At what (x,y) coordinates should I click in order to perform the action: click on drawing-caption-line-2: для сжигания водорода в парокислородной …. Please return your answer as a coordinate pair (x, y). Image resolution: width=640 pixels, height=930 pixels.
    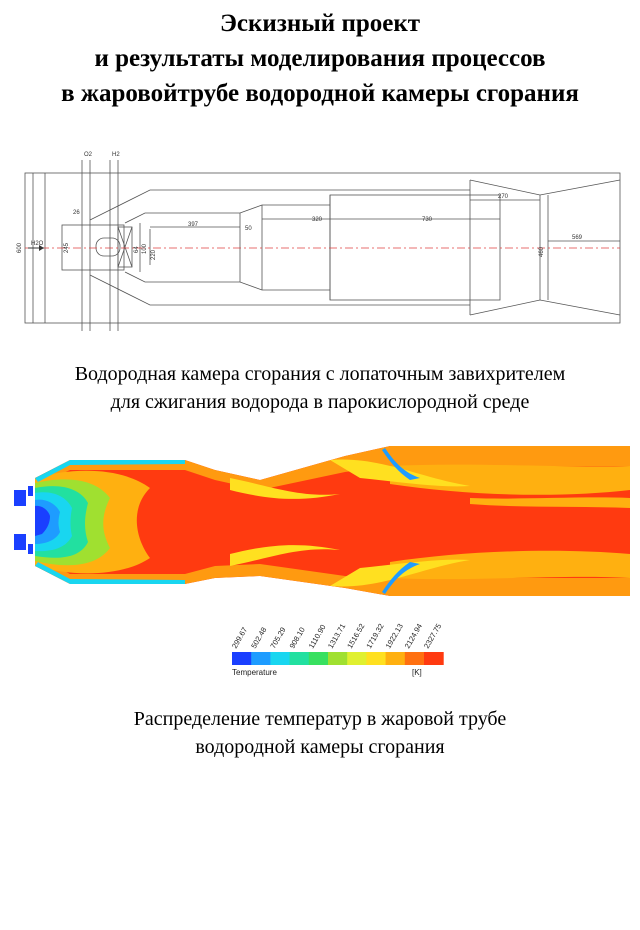
    Looking at the image, I should click on (320, 402).